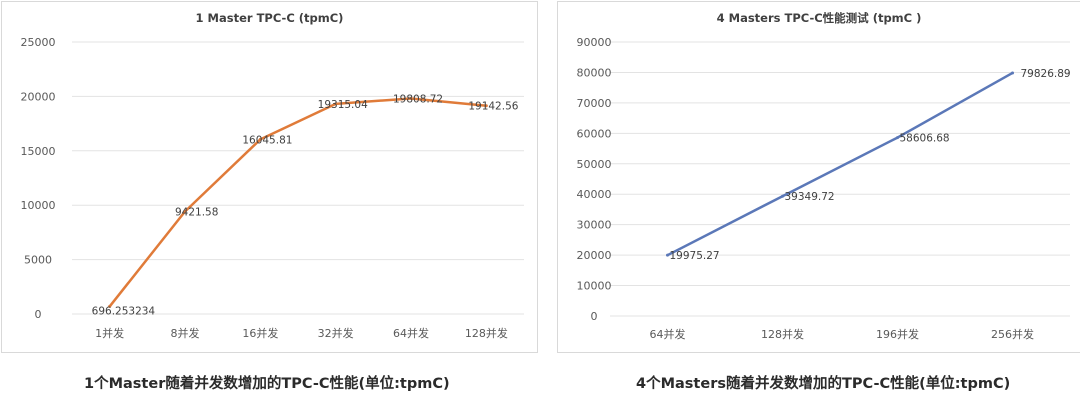 The image size is (1080, 400). I want to click on data-label: 9421.58, so click(196, 212).